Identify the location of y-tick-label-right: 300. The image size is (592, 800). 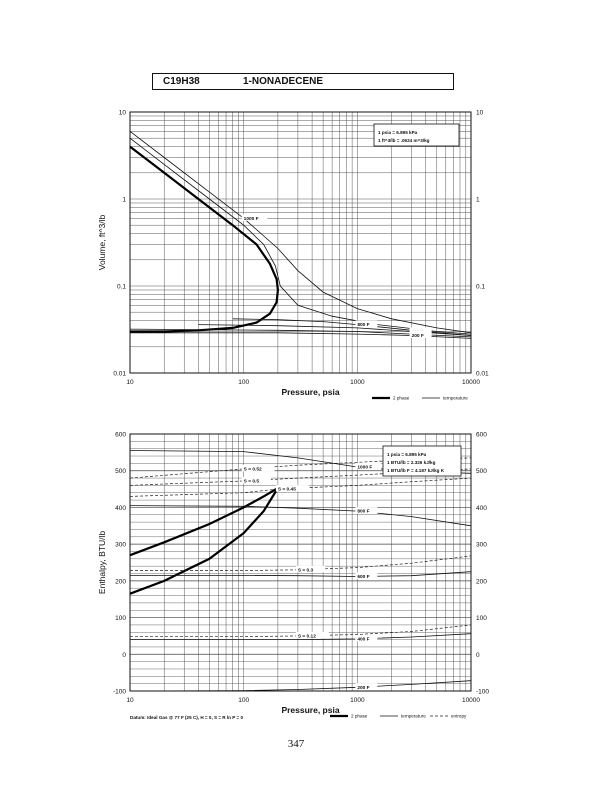
(481, 545).